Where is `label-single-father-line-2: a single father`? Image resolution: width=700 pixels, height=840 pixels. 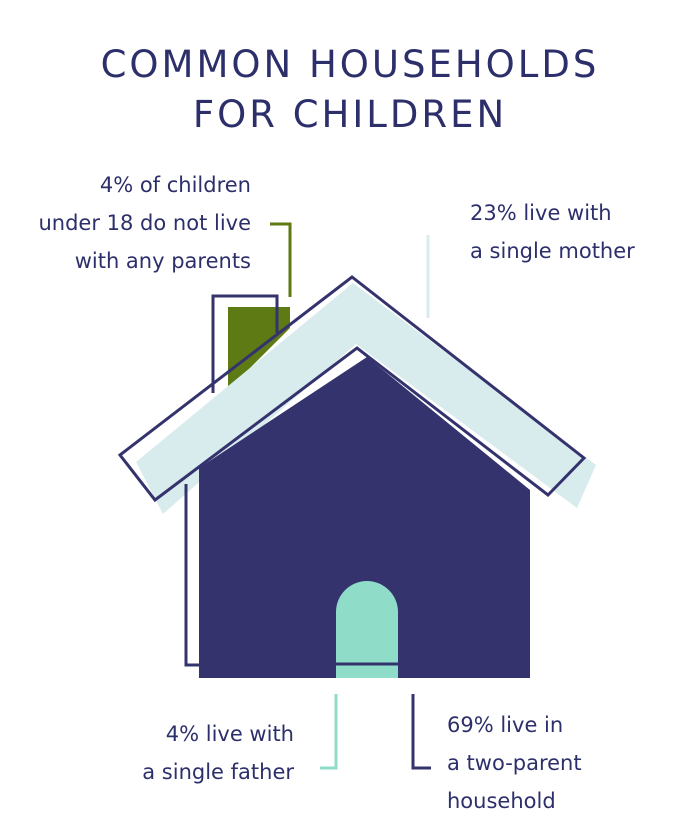 label-single-father-line-2: a single father is located at coordinates (218, 772).